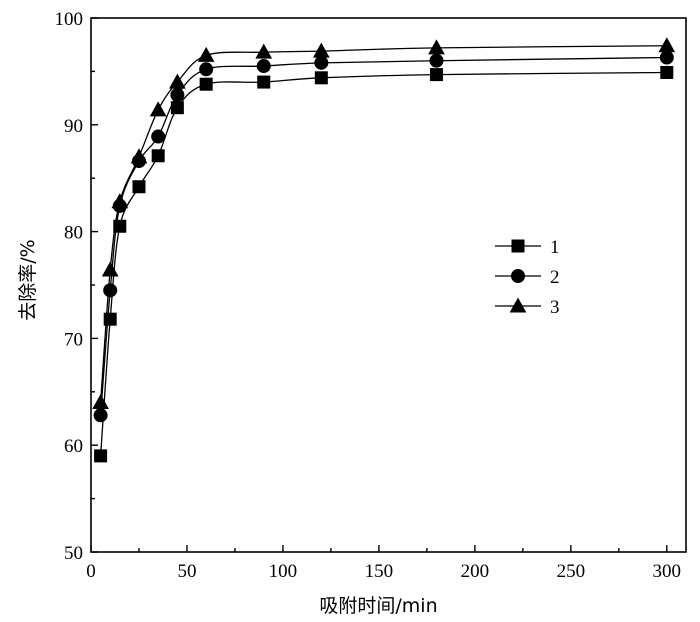 The image size is (700, 622). Describe the element at coordinates (378, 606) in the screenshot. I see `x-axis-title: 吸附时间/min` at that location.